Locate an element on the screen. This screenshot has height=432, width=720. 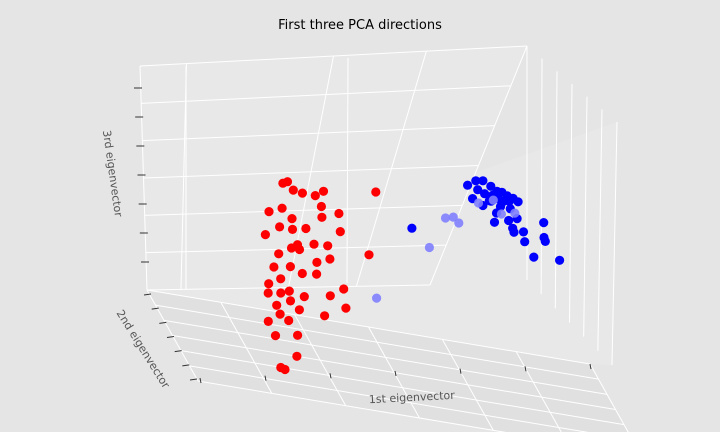
z-axis-label: 3rd eigenvector is located at coordinates (112, 173).